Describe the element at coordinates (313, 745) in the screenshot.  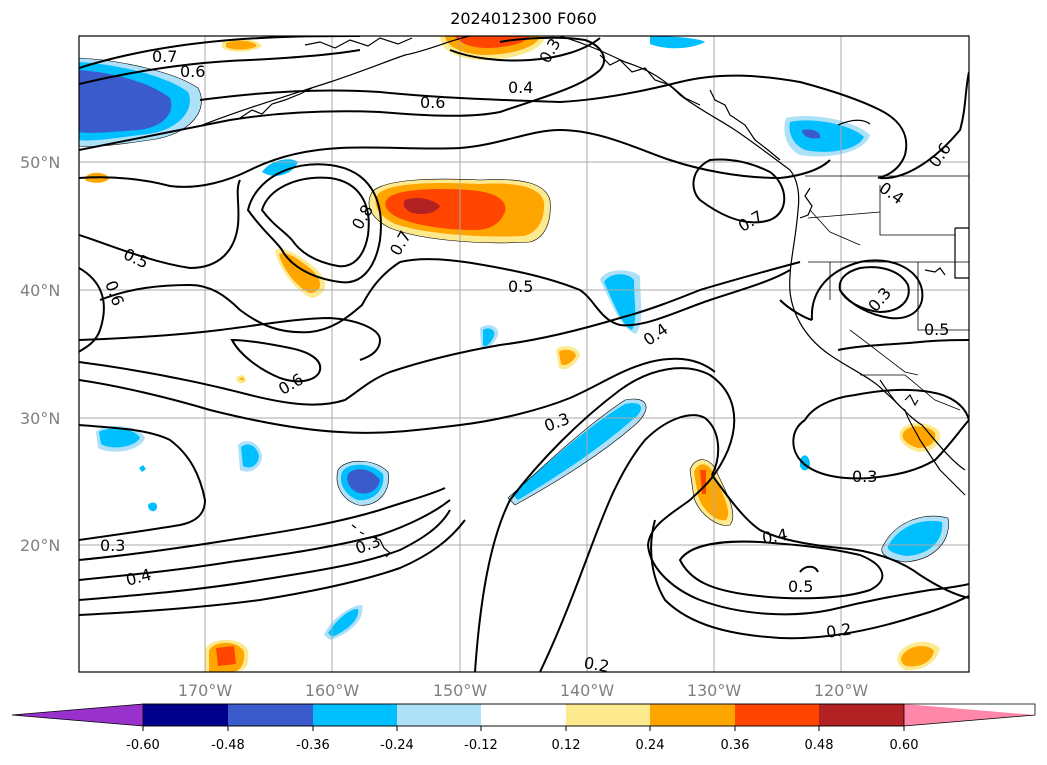
I see `colorbar-tick-label: -0.36` at that location.